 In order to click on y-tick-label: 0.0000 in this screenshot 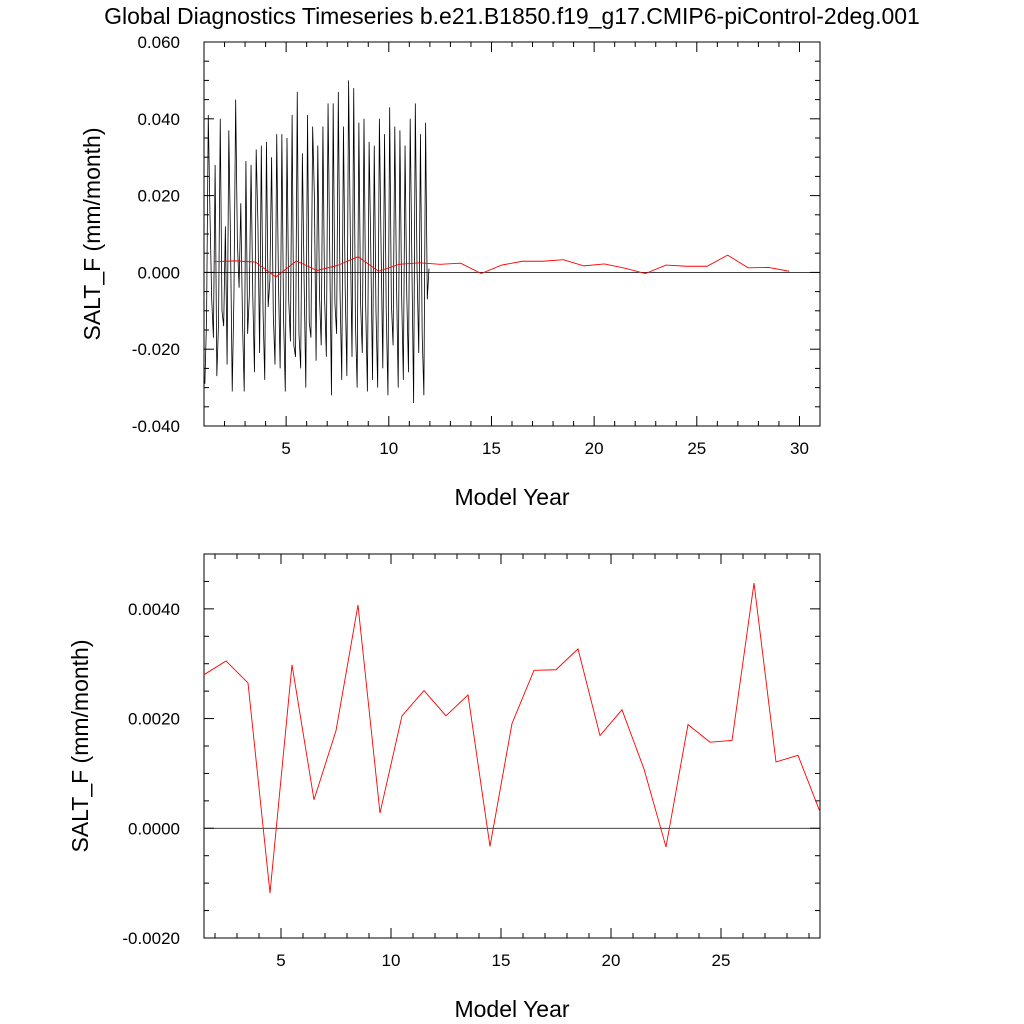, I will do `click(154, 828)`.